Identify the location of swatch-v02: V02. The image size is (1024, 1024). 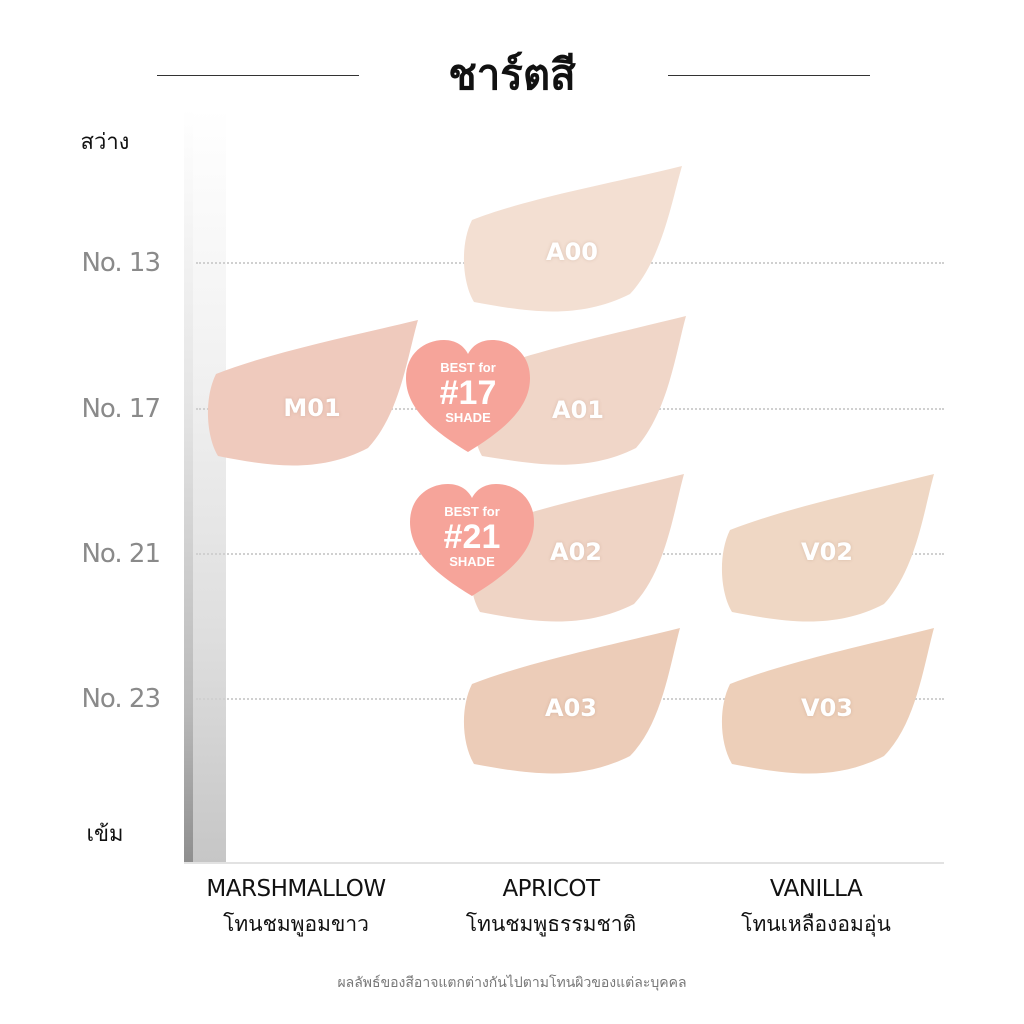
(827, 551).